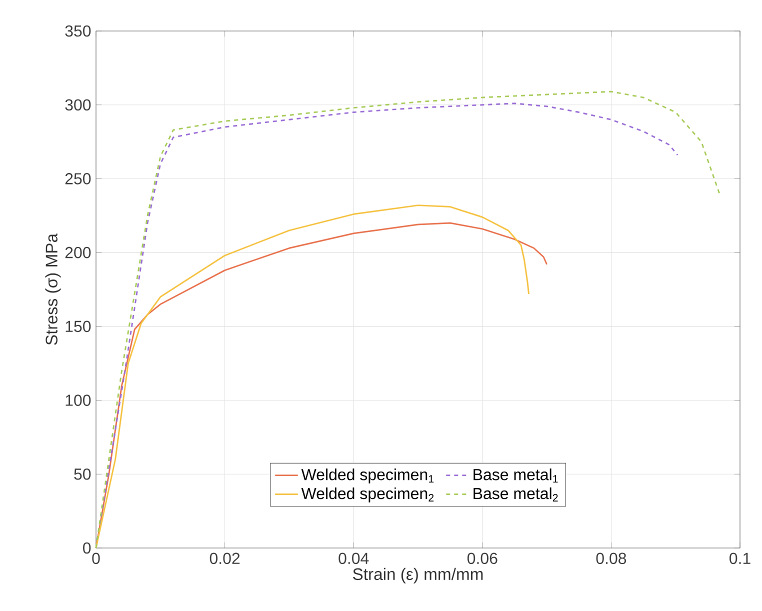 This screenshot has width=762, height=611. What do you see at coordinates (367, 476) in the screenshot?
I see `legend-label: Welded specimen$_{1}$` at bounding box center [367, 476].